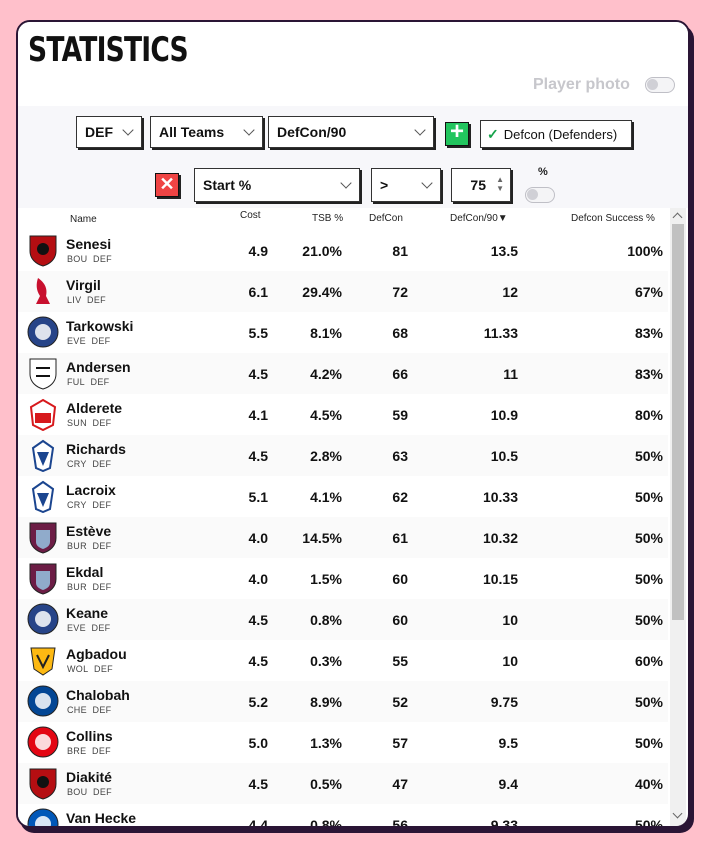  What do you see at coordinates (652, 84) in the screenshot?
I see `toggle-knob` at bounding box center [652, 84].